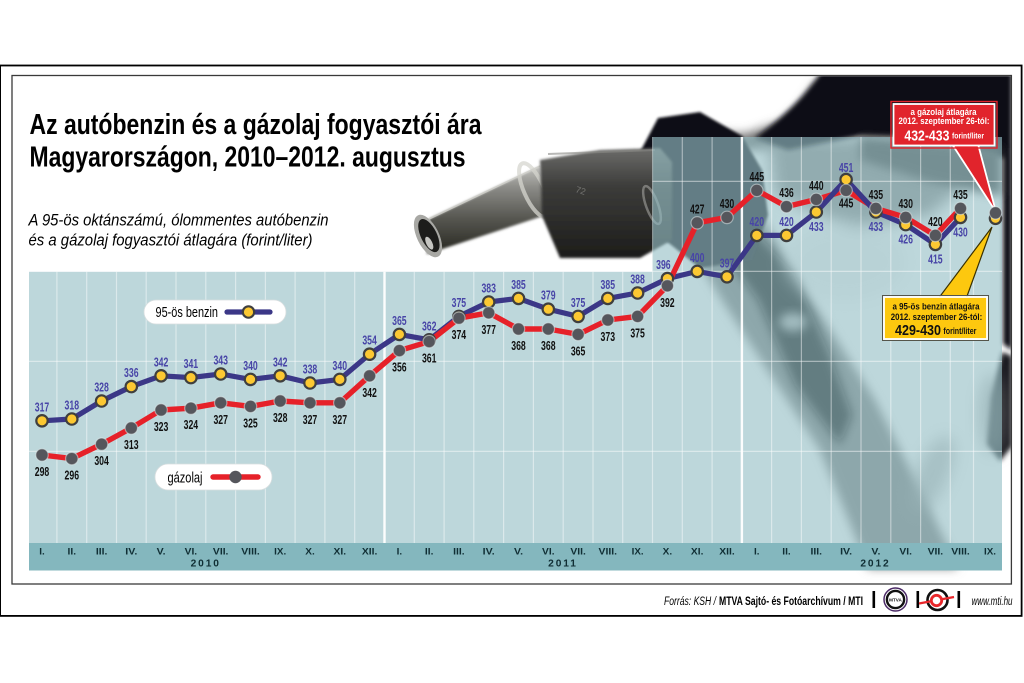  What do you see at coordinates (72, 406) in the screenshot?
I see `svg-text: 318` at bounding box center [72, 406].